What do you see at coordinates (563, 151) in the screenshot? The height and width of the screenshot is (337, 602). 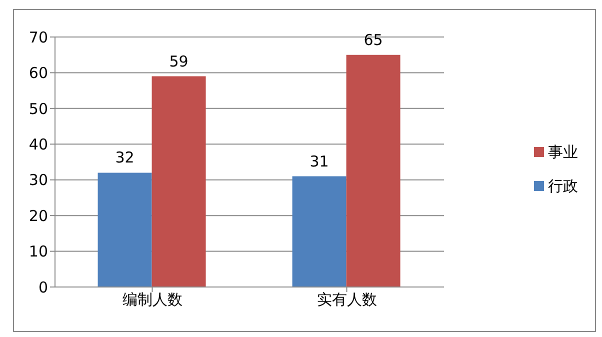 I see `legend-label: 事业` at bounding box center [563, 151].